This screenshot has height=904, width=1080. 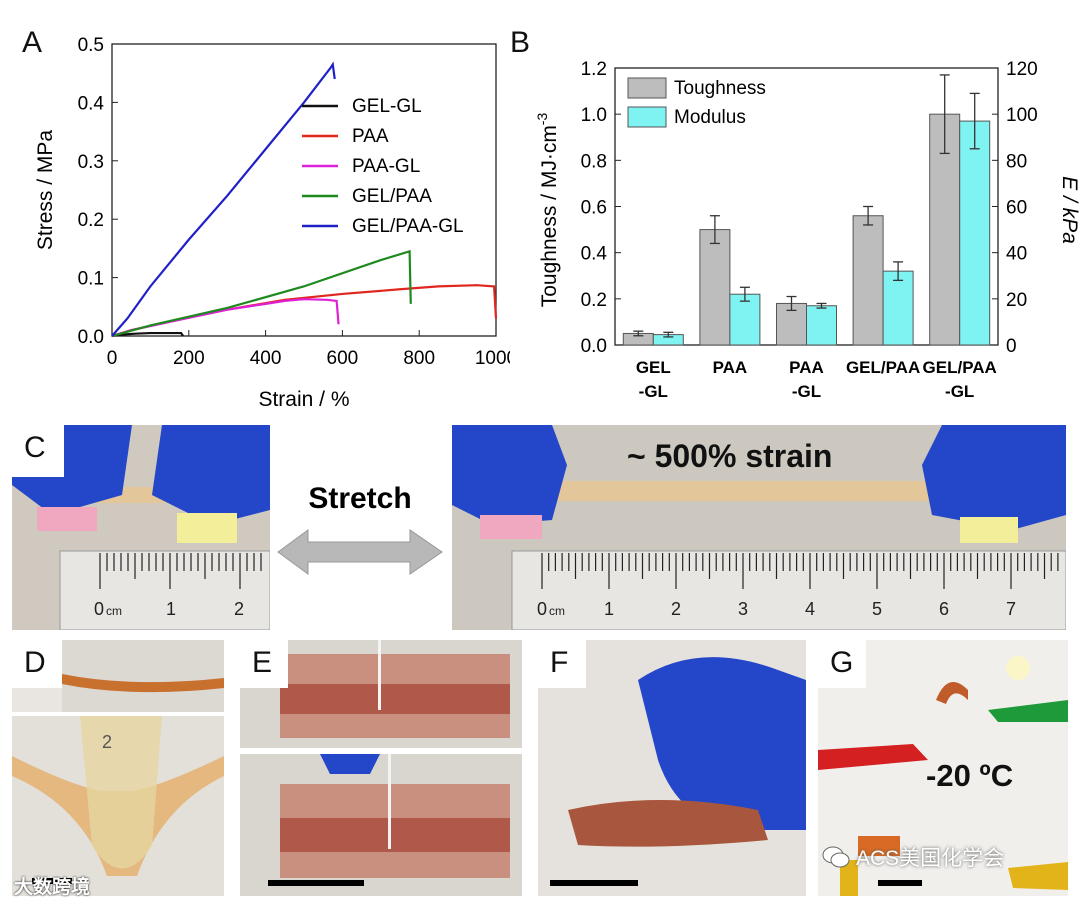 I want to click on legend-label: PAA, so click(x=370, y=136).